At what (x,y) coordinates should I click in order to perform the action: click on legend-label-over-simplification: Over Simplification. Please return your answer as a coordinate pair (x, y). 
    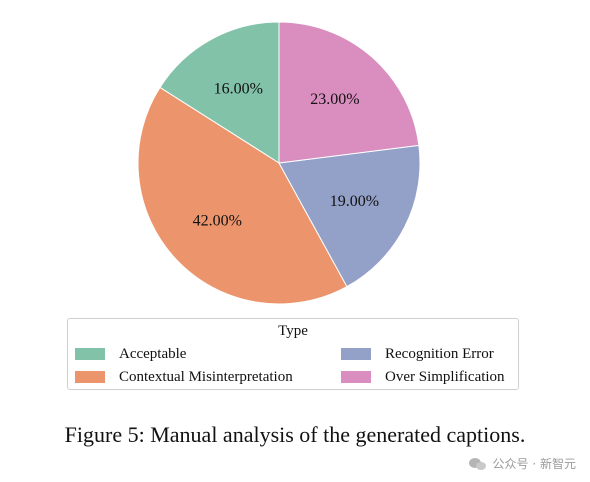
    Looking at the image, I should click on (445, 376).